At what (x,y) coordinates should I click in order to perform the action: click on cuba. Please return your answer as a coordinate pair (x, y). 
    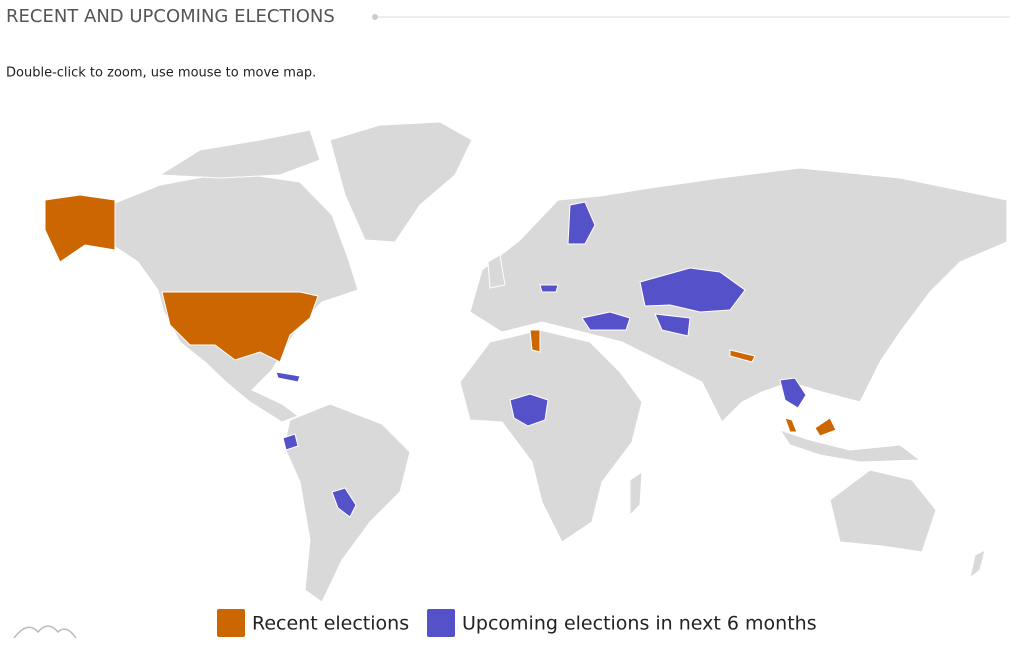
    Looking at the image, I should click on (288, 377).